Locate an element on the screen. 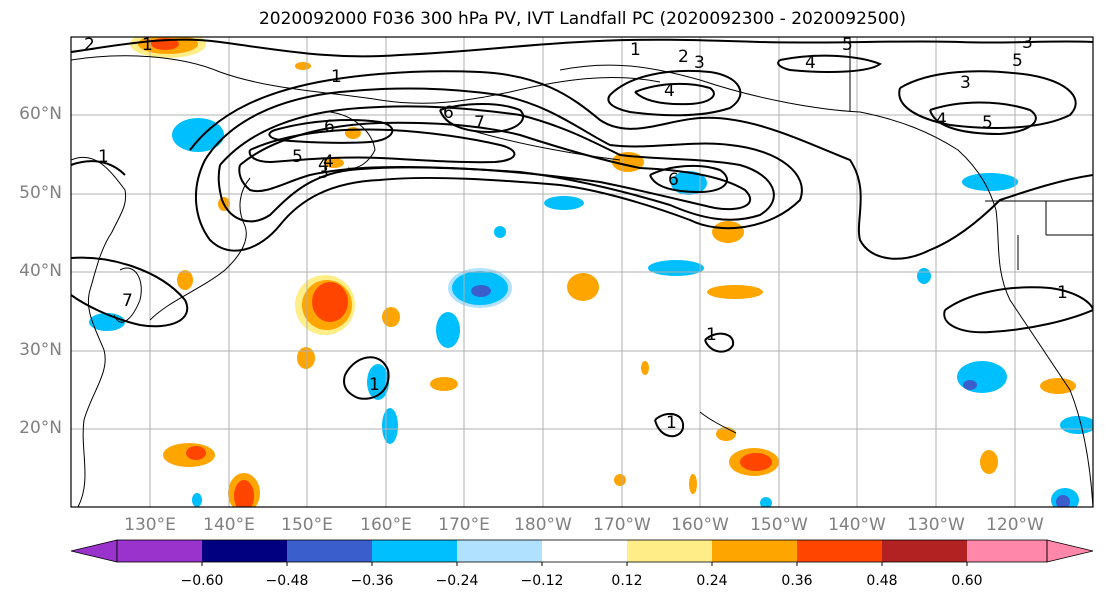 The width and height of the screenshot is (1105, 601). pv-contour-west-ring is located at coordinates (482, 118).